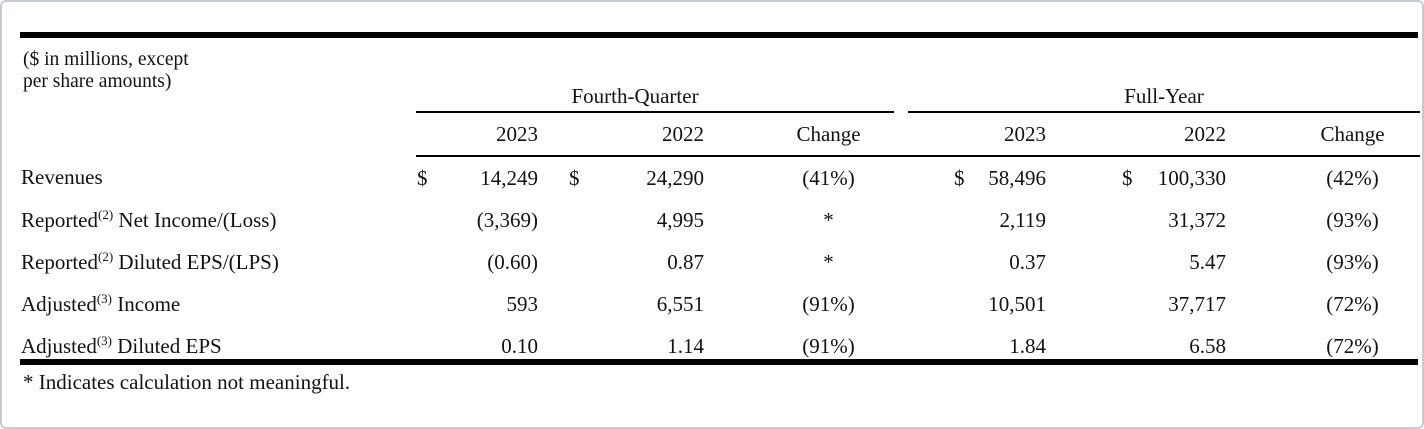 The width and height of the screenshot is (1424, 429). Describe the element at coordinates (97, 81) in the screenshot. I see `units-note-line2: per share amounts)` at that location.